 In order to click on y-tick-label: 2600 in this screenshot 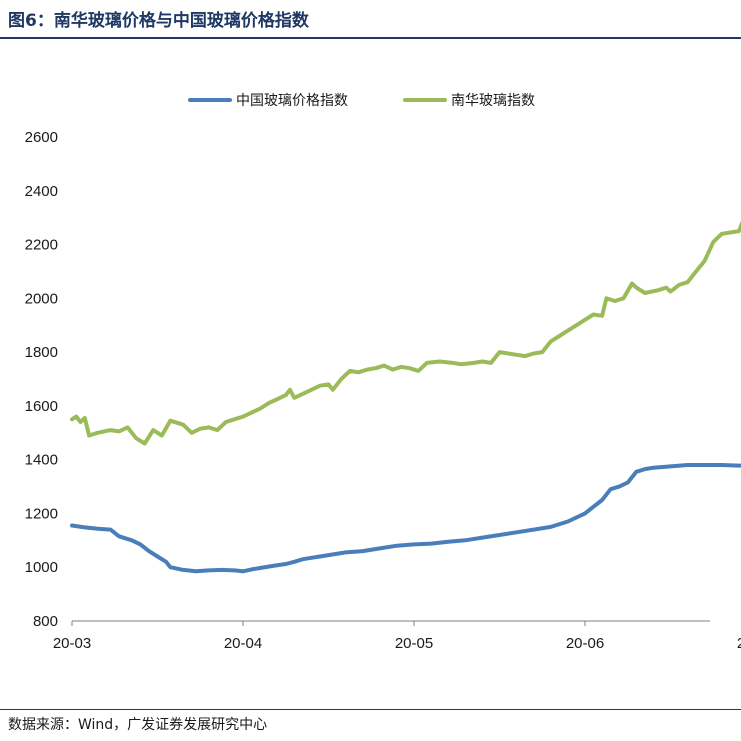, I will do `click(41, 137)`.